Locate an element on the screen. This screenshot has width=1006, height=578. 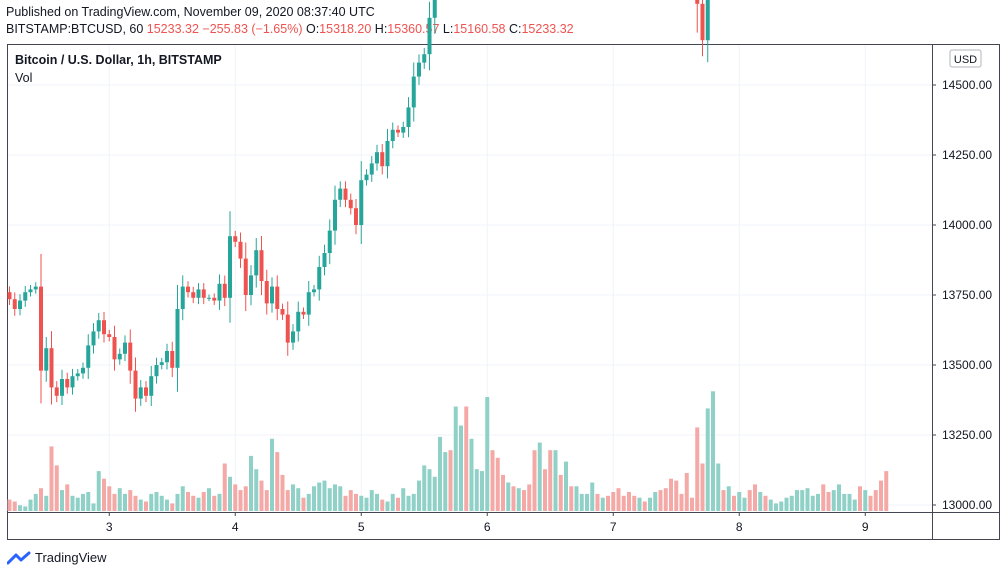
x-tick-label: 9 is located at coordinates (865, 527).